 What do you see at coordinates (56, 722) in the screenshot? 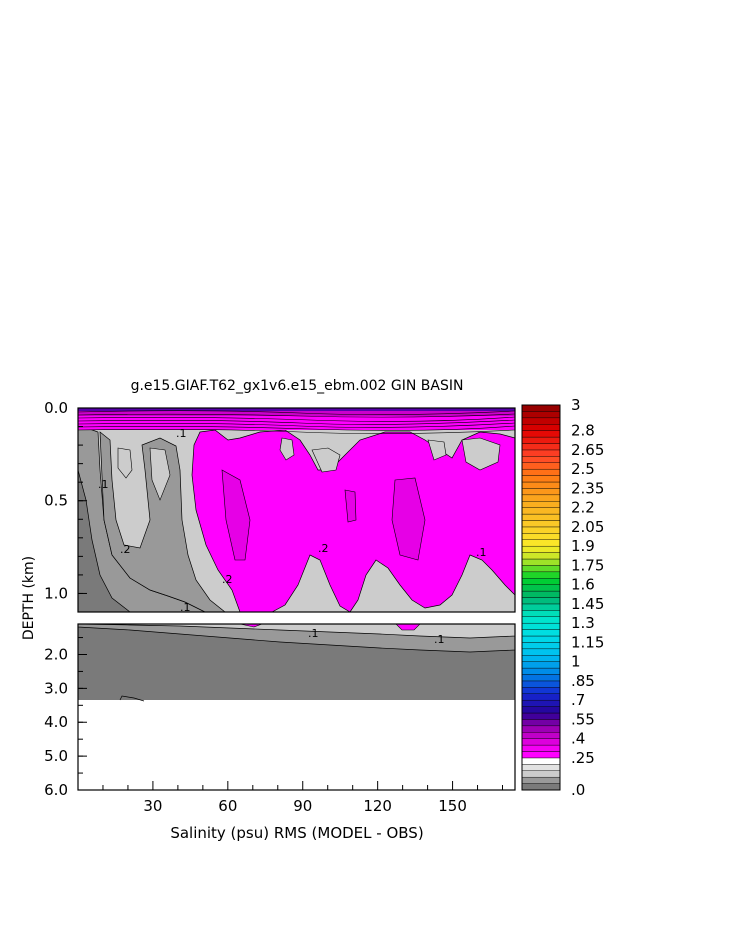
I see `y-tick-label: 4.0` at bounding box center [56, 722].